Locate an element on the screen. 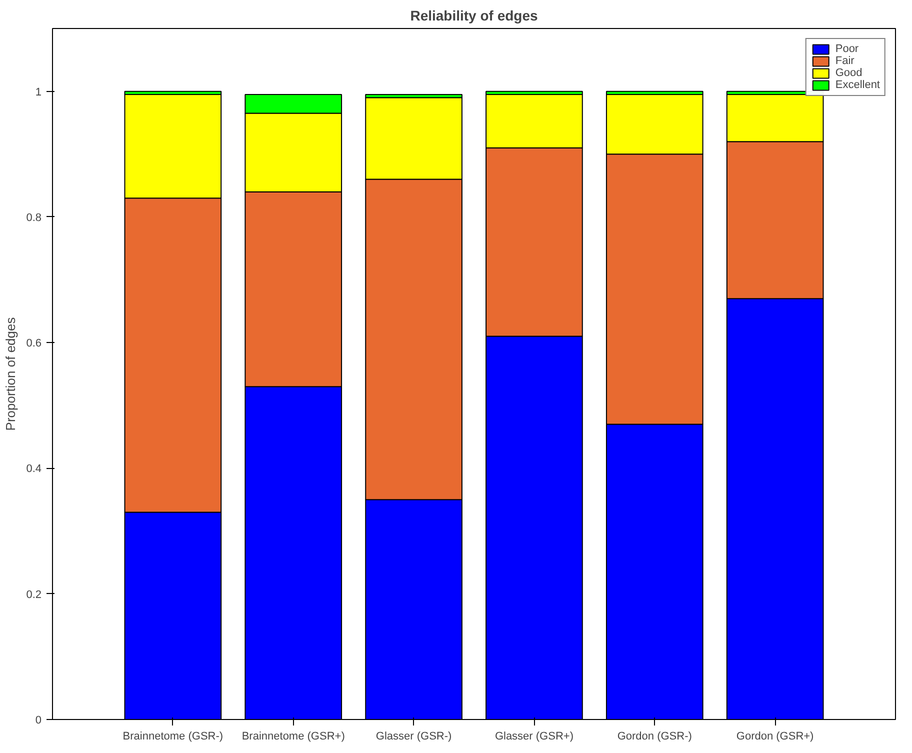 This screenshot has height=753, width=912. y-axis-title: Proportion of edges is located at coordinates (10, 373).